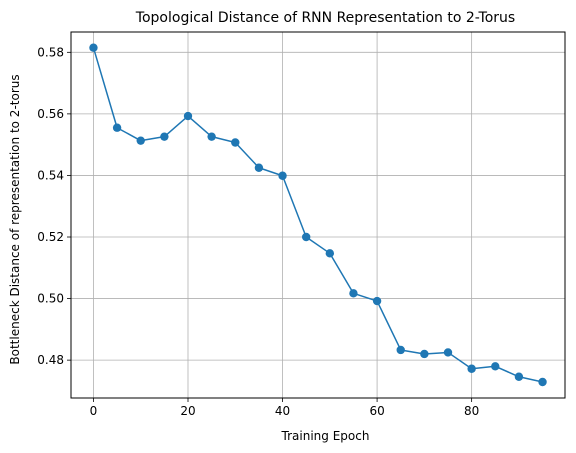  Describe the element at coordinates (50, 114) in the screenshot. I see `y-tick-label: 0.56` at that location.